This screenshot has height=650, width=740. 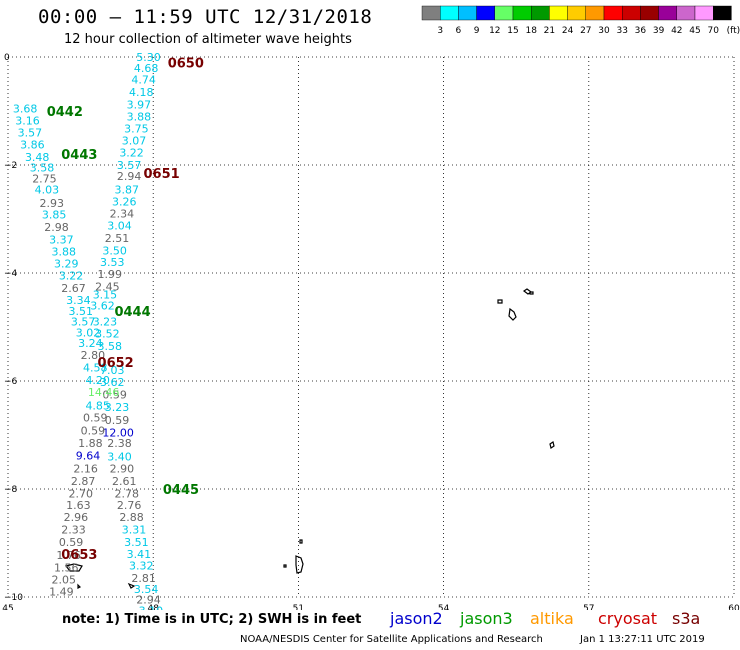 What do you see at coordinates (186, 63) in the screenshot?
I see `orbit-pass-label: 0650` at bounding box center [186, 63].